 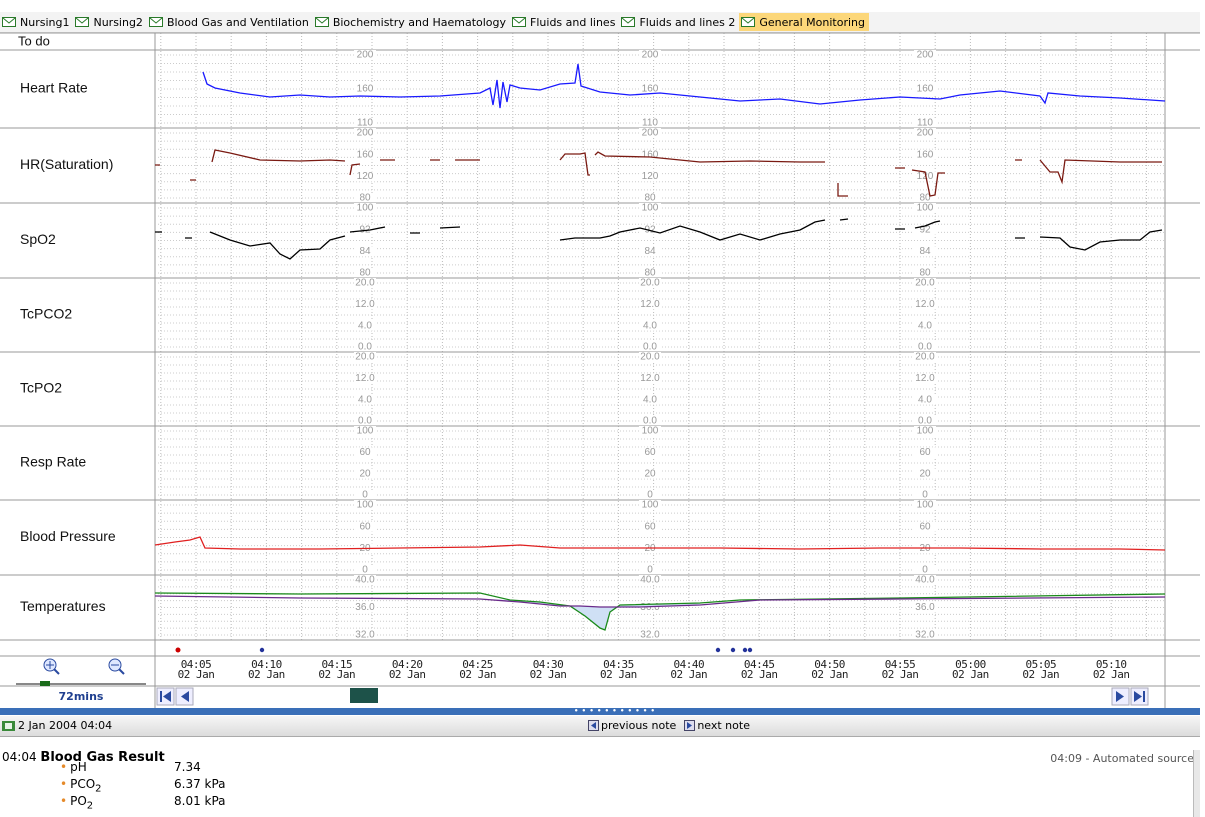 What do you see at coordinates (266, 664) in the screenshot?
I see `time-label: 04:10` at bounding box center [266, 664].